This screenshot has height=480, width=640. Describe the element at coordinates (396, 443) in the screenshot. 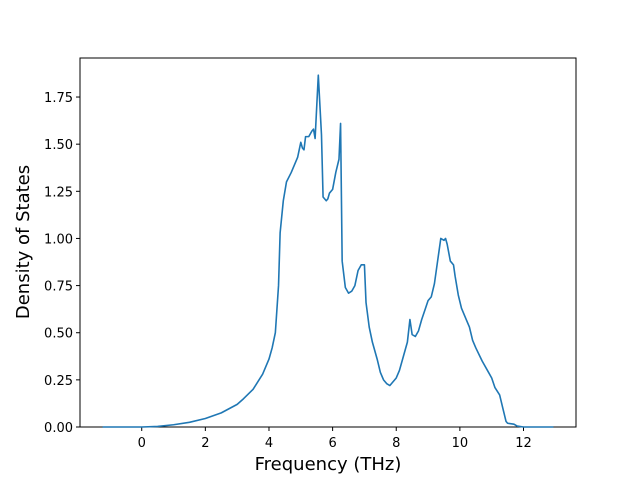

I see `x-tick-label: 8` at that location.